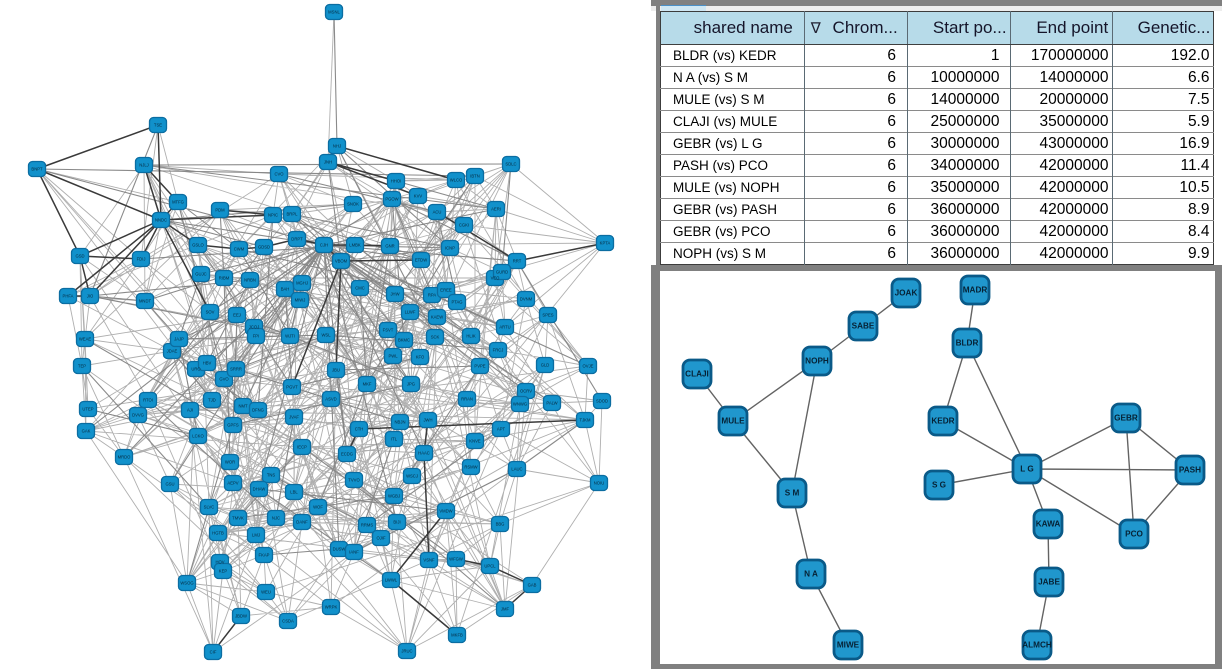 Image resolution: width=1222 pixels, height=669 pixels. I want to click on svg-text: SABE, so click(863, 326).